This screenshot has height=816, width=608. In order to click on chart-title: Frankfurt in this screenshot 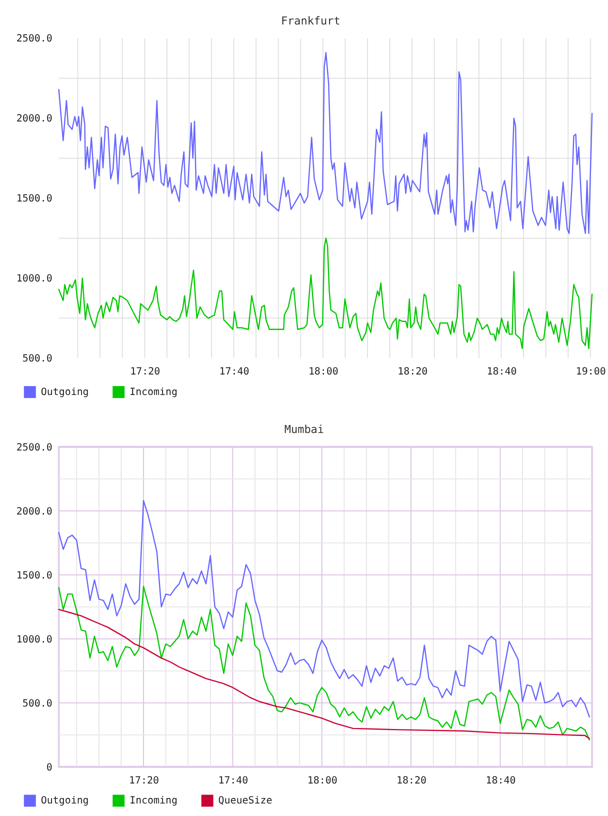, I will do `click(310, 21)`.